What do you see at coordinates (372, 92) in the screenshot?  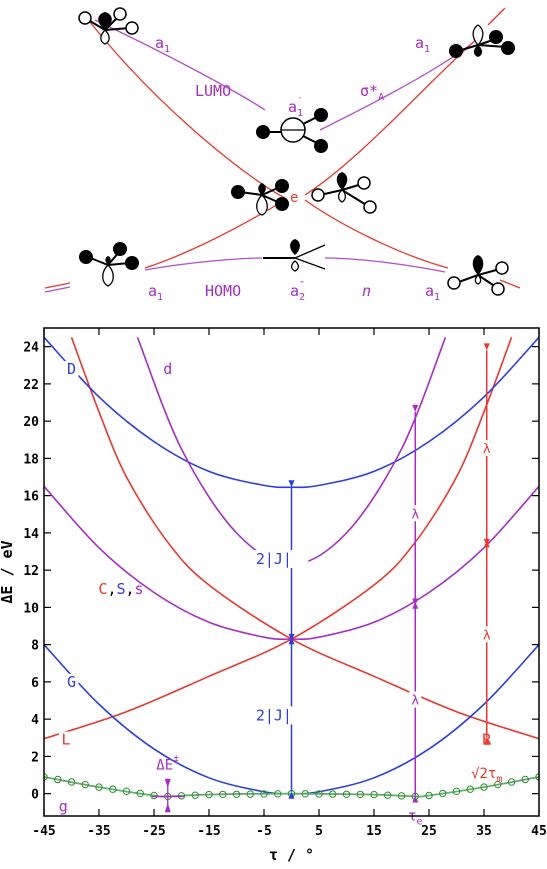 I see `label-sigma-star: σ*A` at bounding box center [372, 92].